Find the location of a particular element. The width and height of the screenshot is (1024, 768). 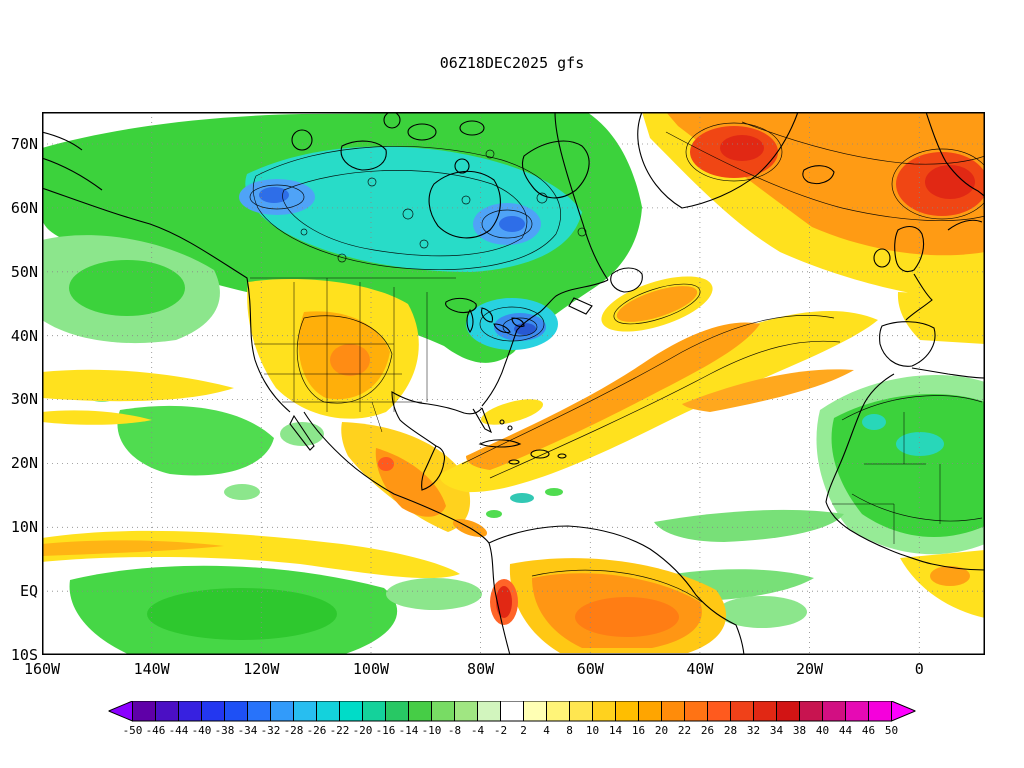

lat-tick-label: 50N is located at coordinates (24, 271).